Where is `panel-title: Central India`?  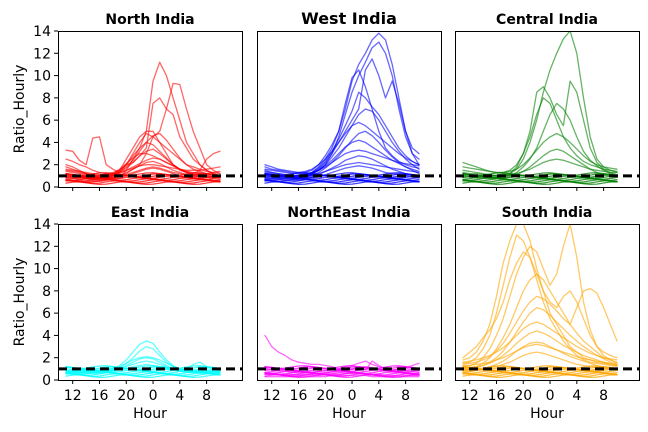
panel-title: Central India is located at coordinates (547, 20).